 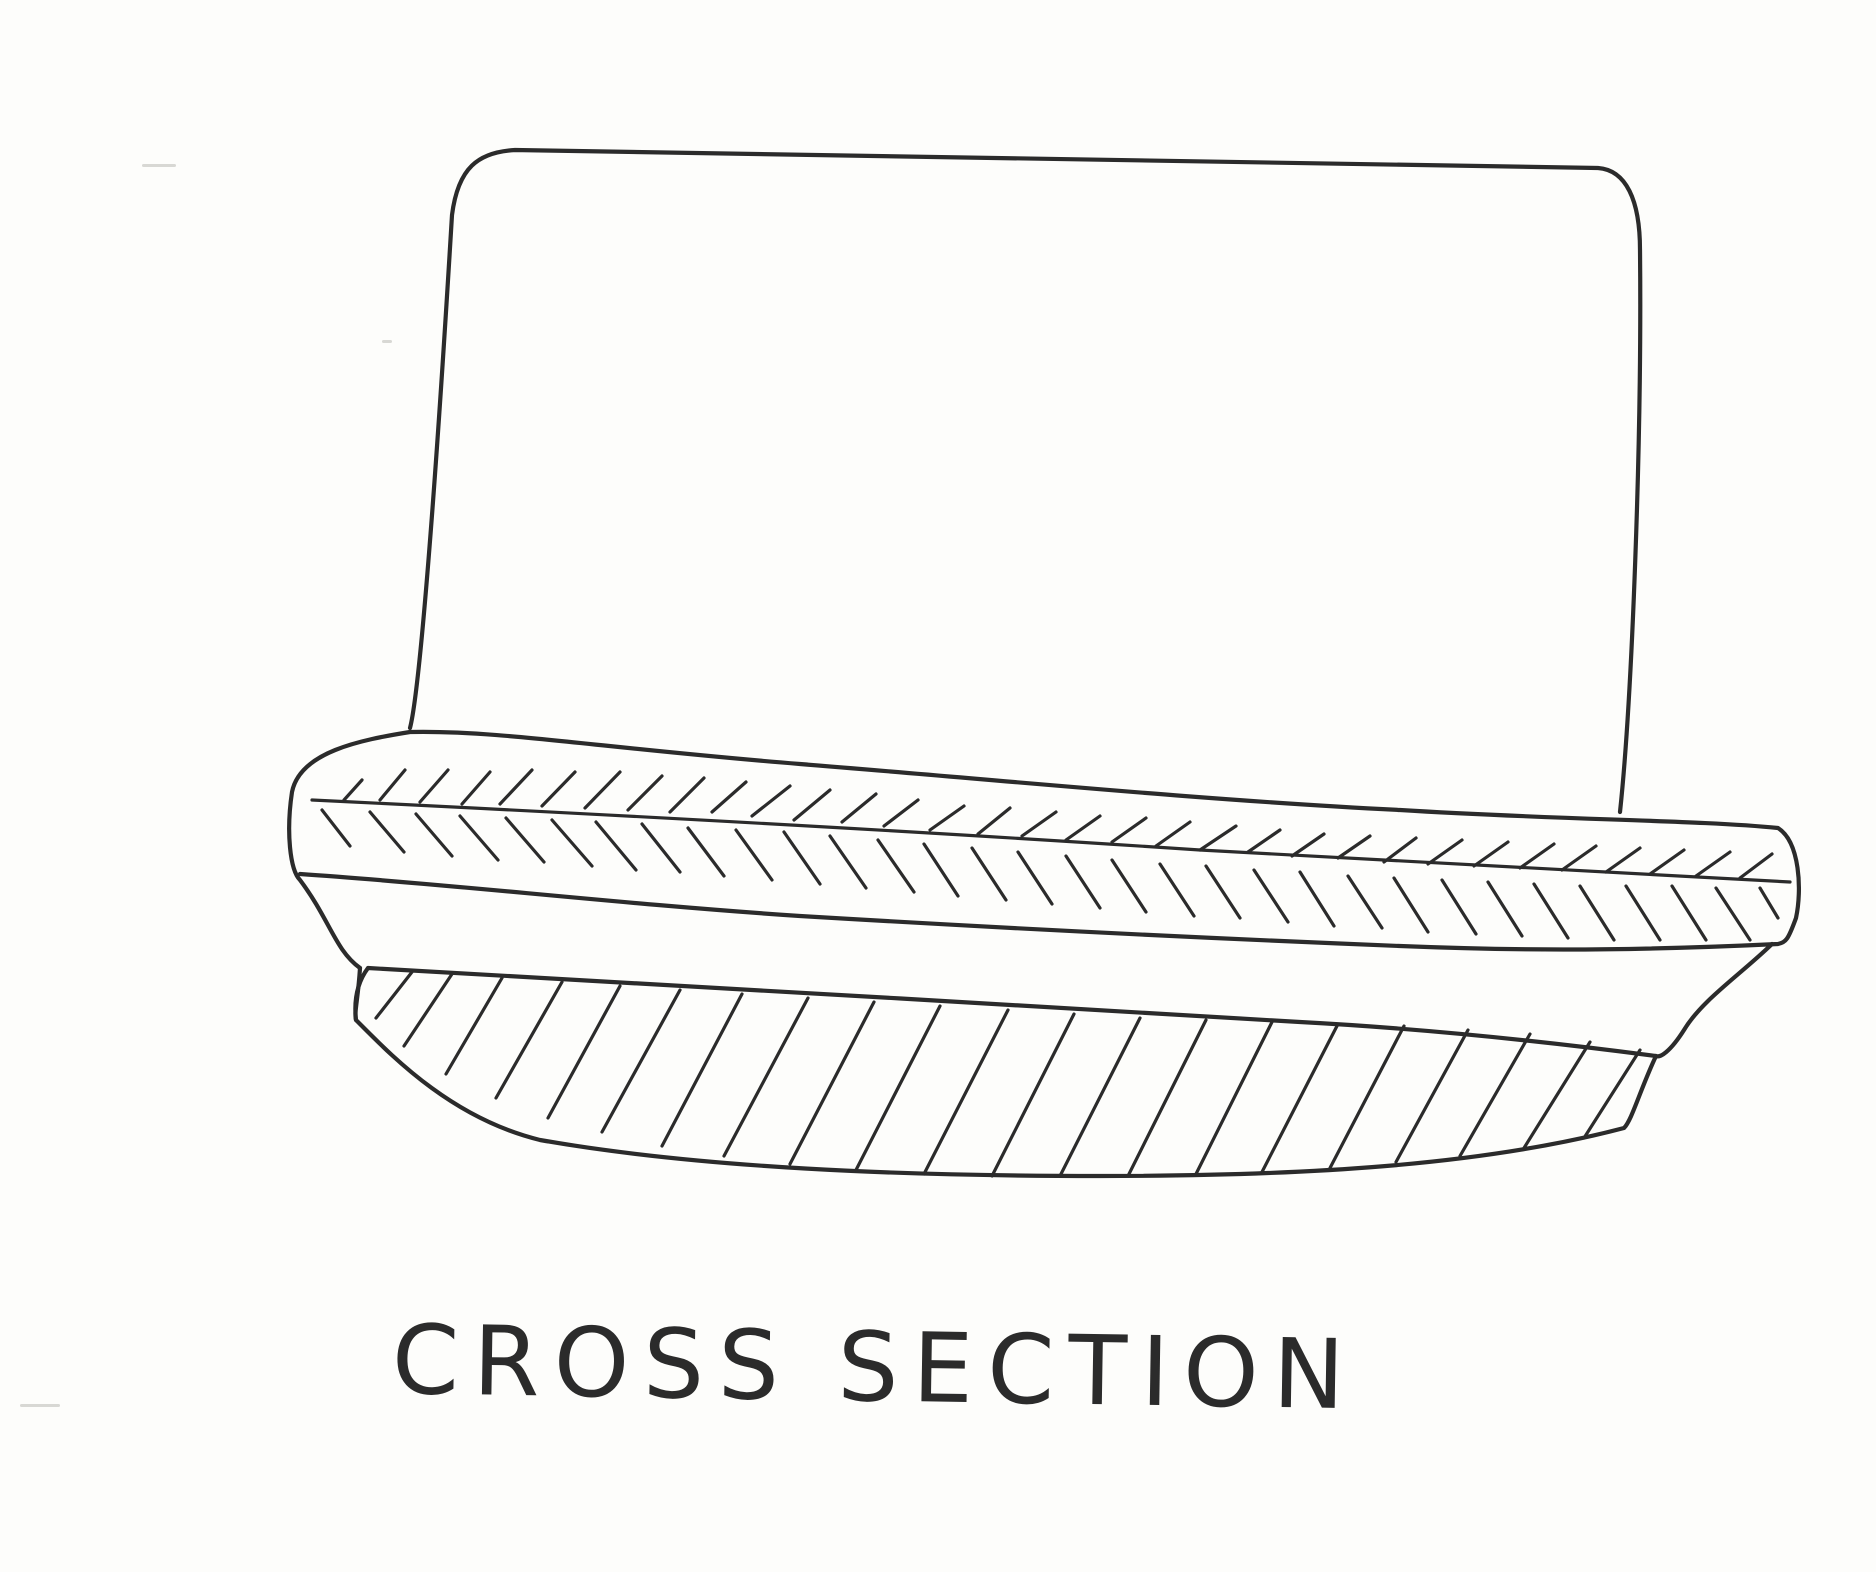 What do you see at coordinates (1051, 841) in the screenshot?
I see `upper-band-divider` at bounding box center [1051, 841].